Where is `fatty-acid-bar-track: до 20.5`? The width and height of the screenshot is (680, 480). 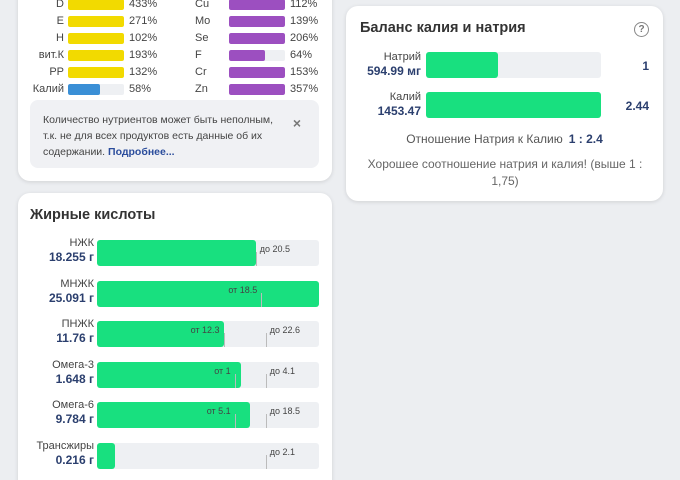
fatty-acid-bar-track: до 20.5 is located at coordinates (208, 253).